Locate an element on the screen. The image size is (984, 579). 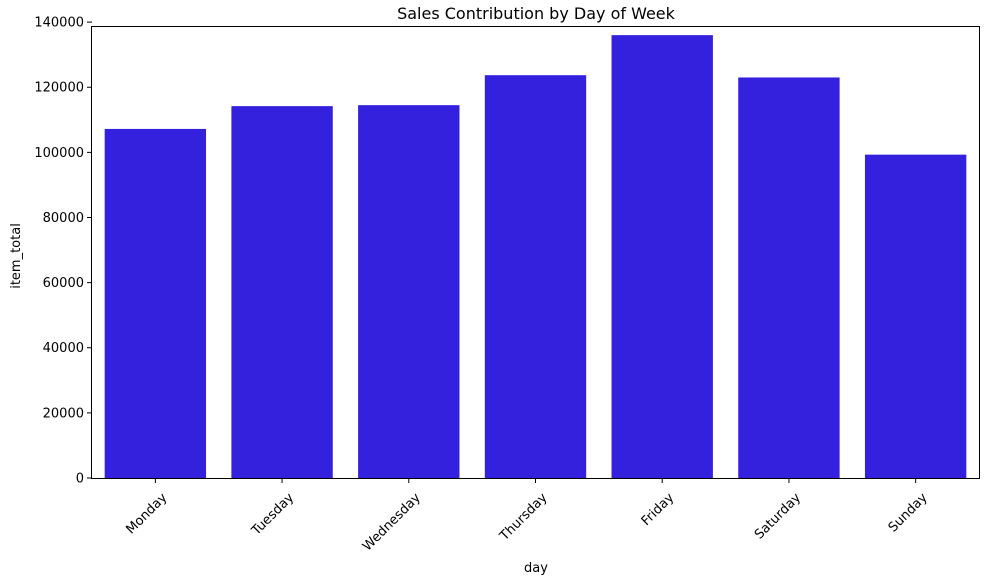
y-tick-label: 0 is located at coordinates (80, 479).